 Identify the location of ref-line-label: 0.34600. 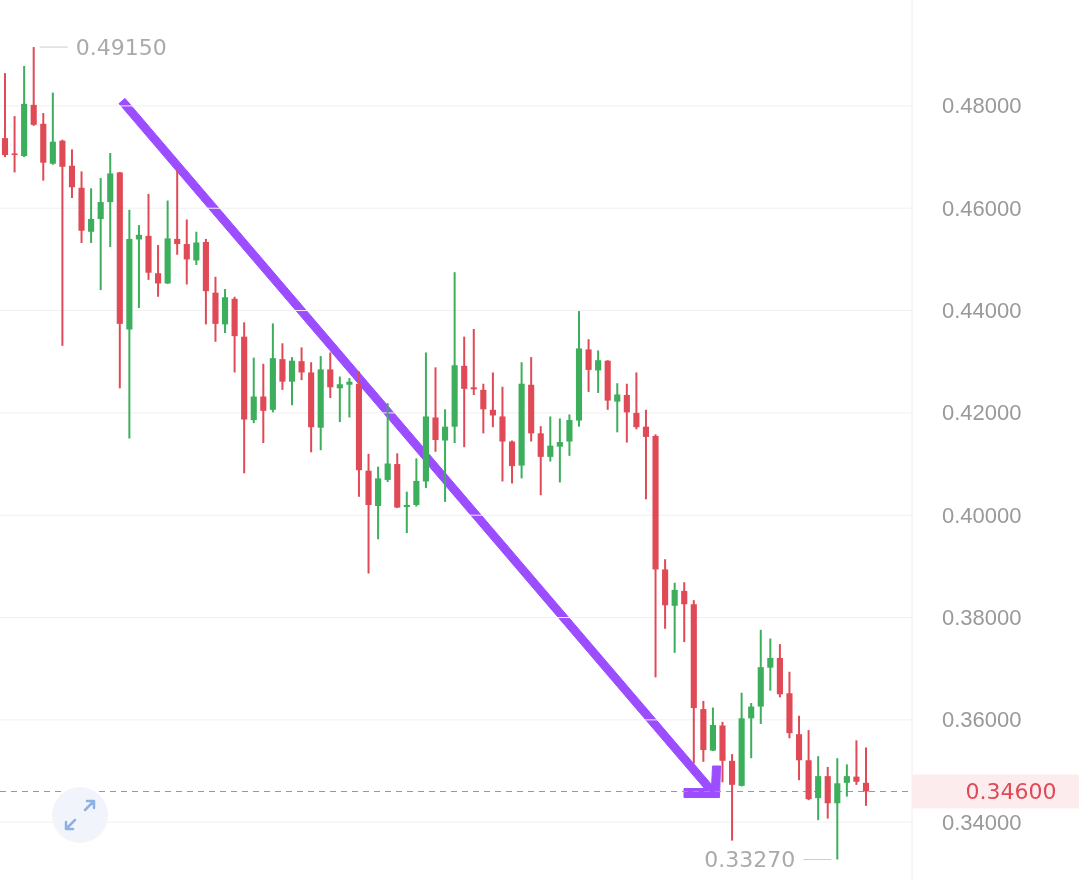
(1011, 792).